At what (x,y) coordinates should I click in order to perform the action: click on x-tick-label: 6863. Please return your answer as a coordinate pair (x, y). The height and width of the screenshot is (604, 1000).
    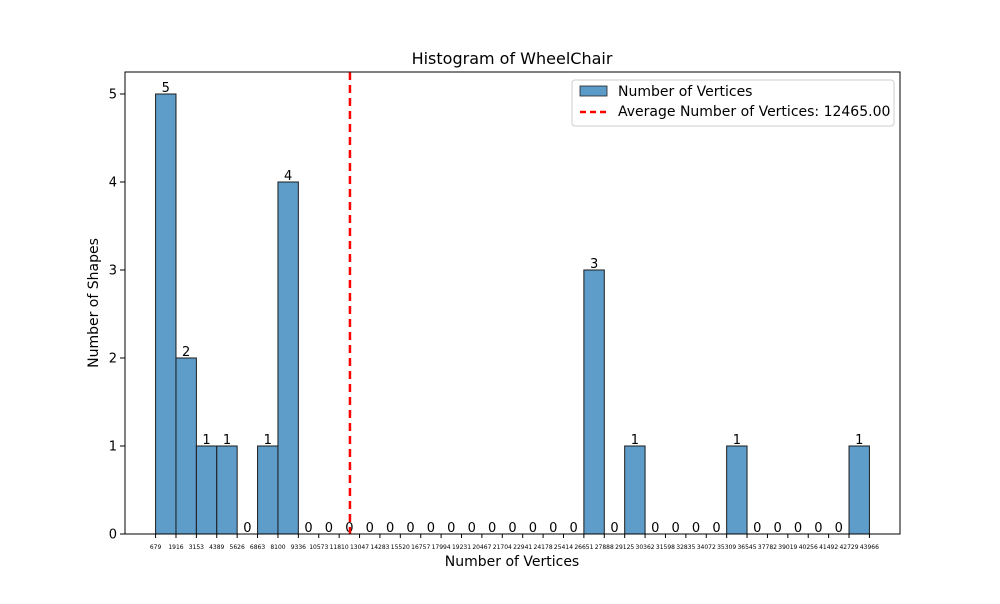
    Looking at the image, I should click on (257, 547).